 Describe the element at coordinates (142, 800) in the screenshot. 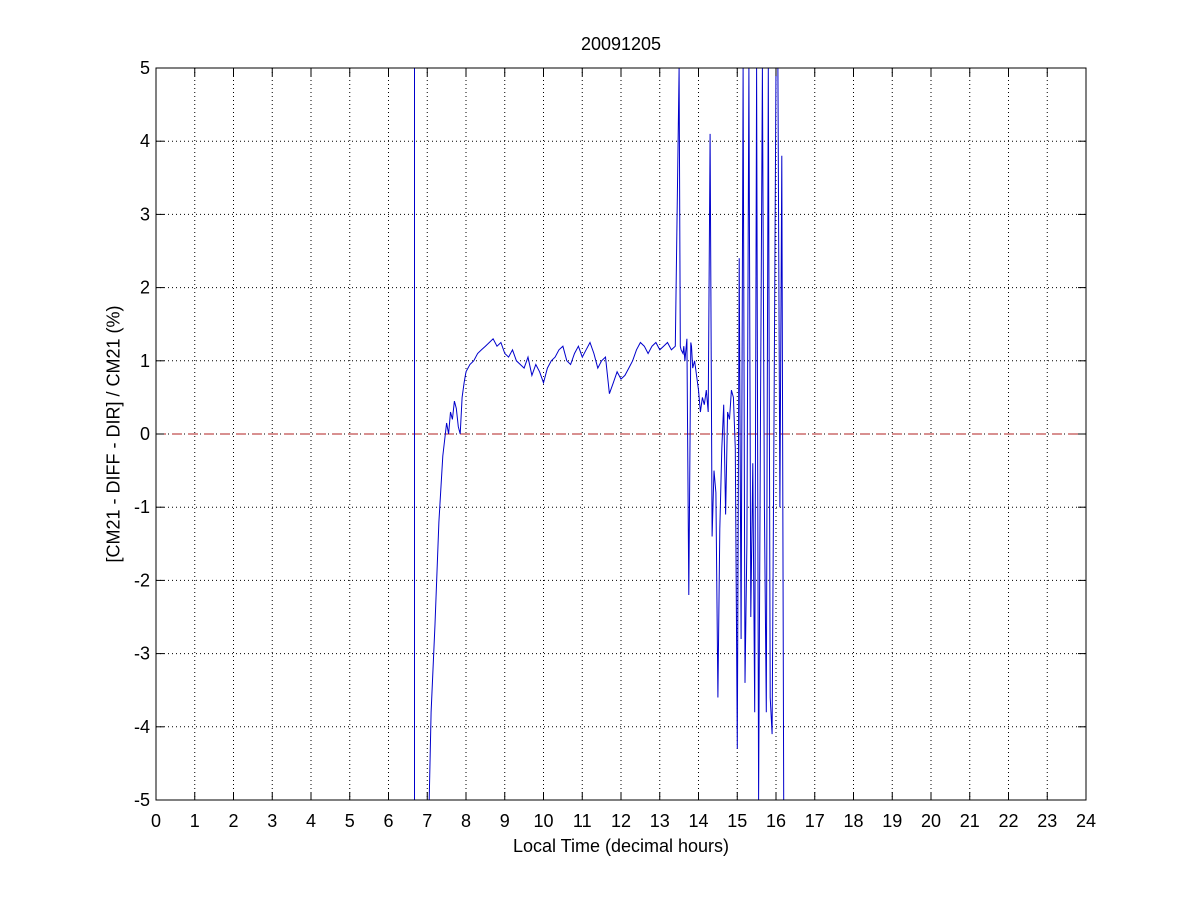

I see `y-tick-label: -5` at that location.